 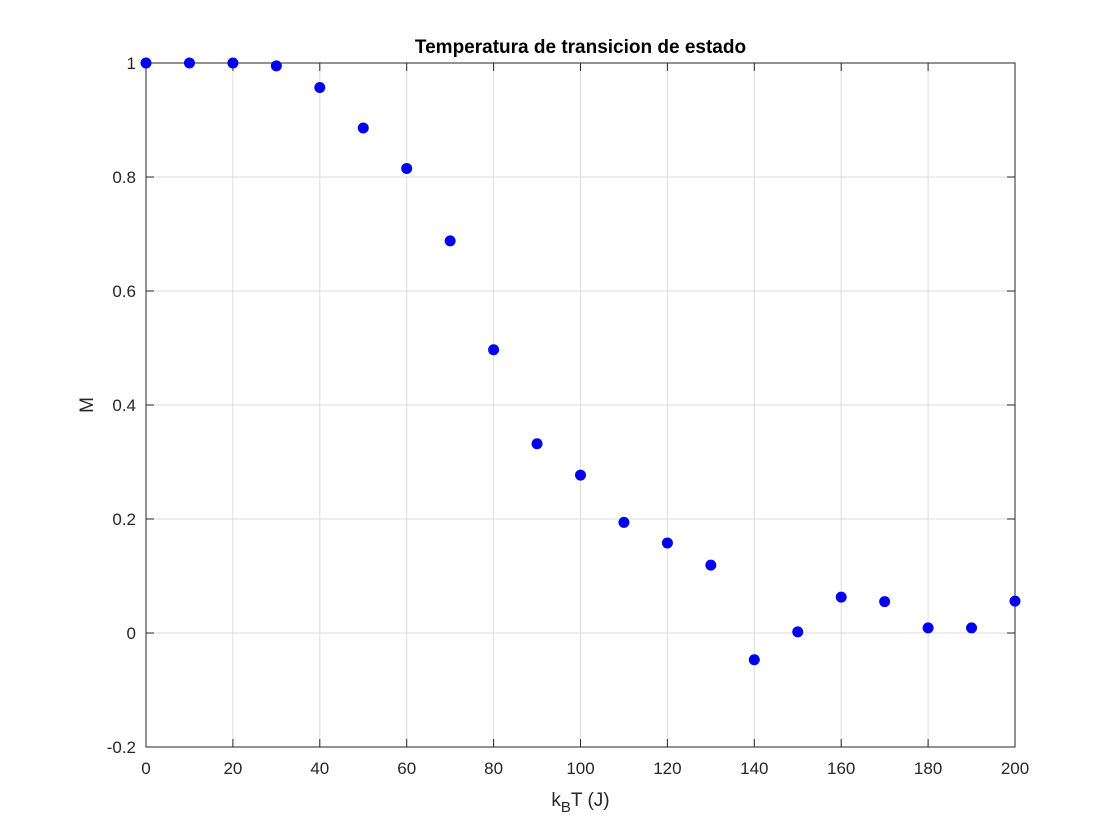 I want to click on x-tick-label: 180, so click(x=928, y=768).